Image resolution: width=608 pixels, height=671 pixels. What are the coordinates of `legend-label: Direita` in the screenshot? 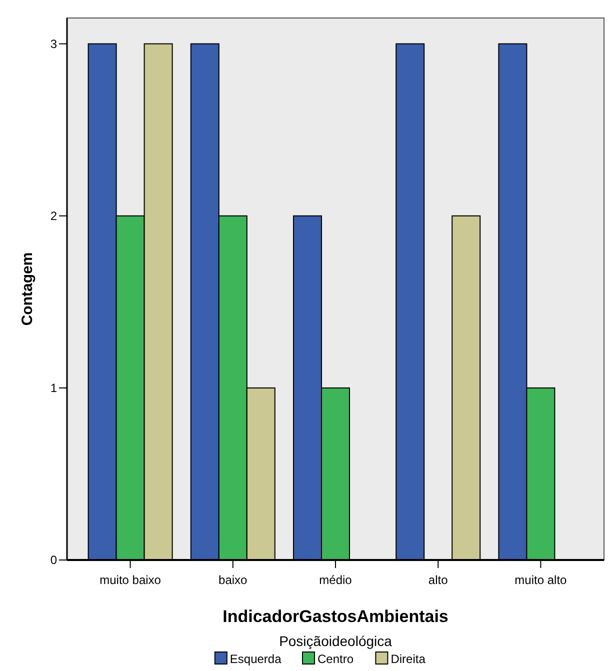 It's located at (408, 659).